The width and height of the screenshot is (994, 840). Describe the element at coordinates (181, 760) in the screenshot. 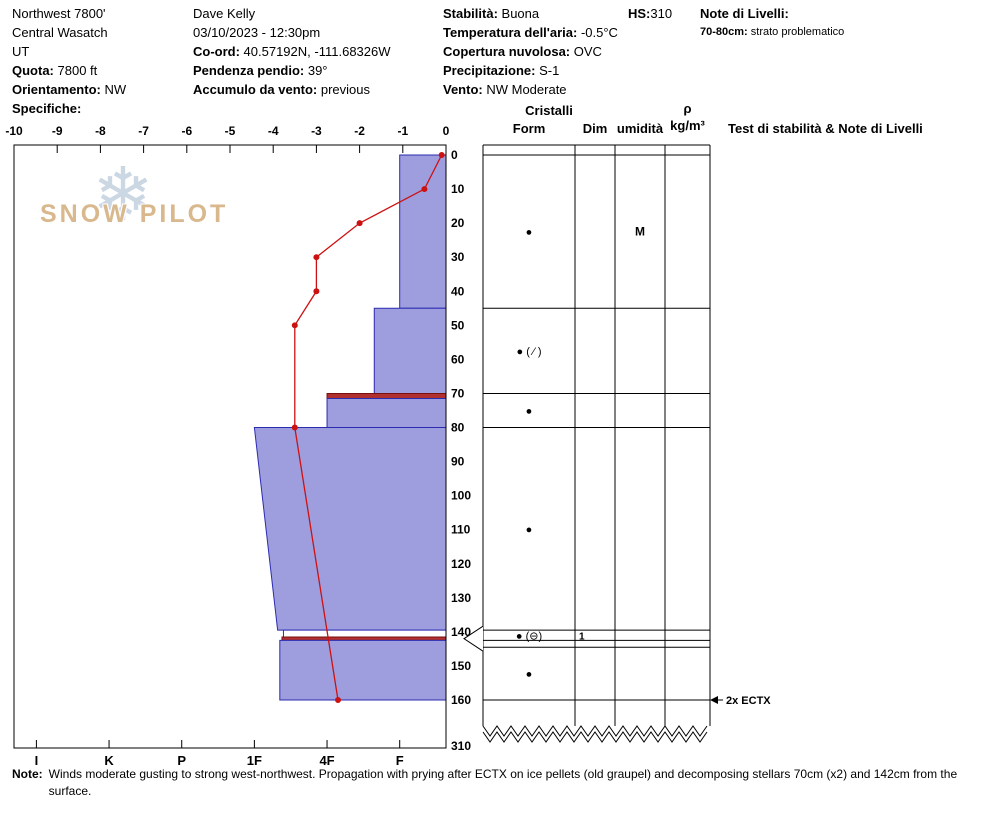

I see `hardness-tick-label: P` at that location.